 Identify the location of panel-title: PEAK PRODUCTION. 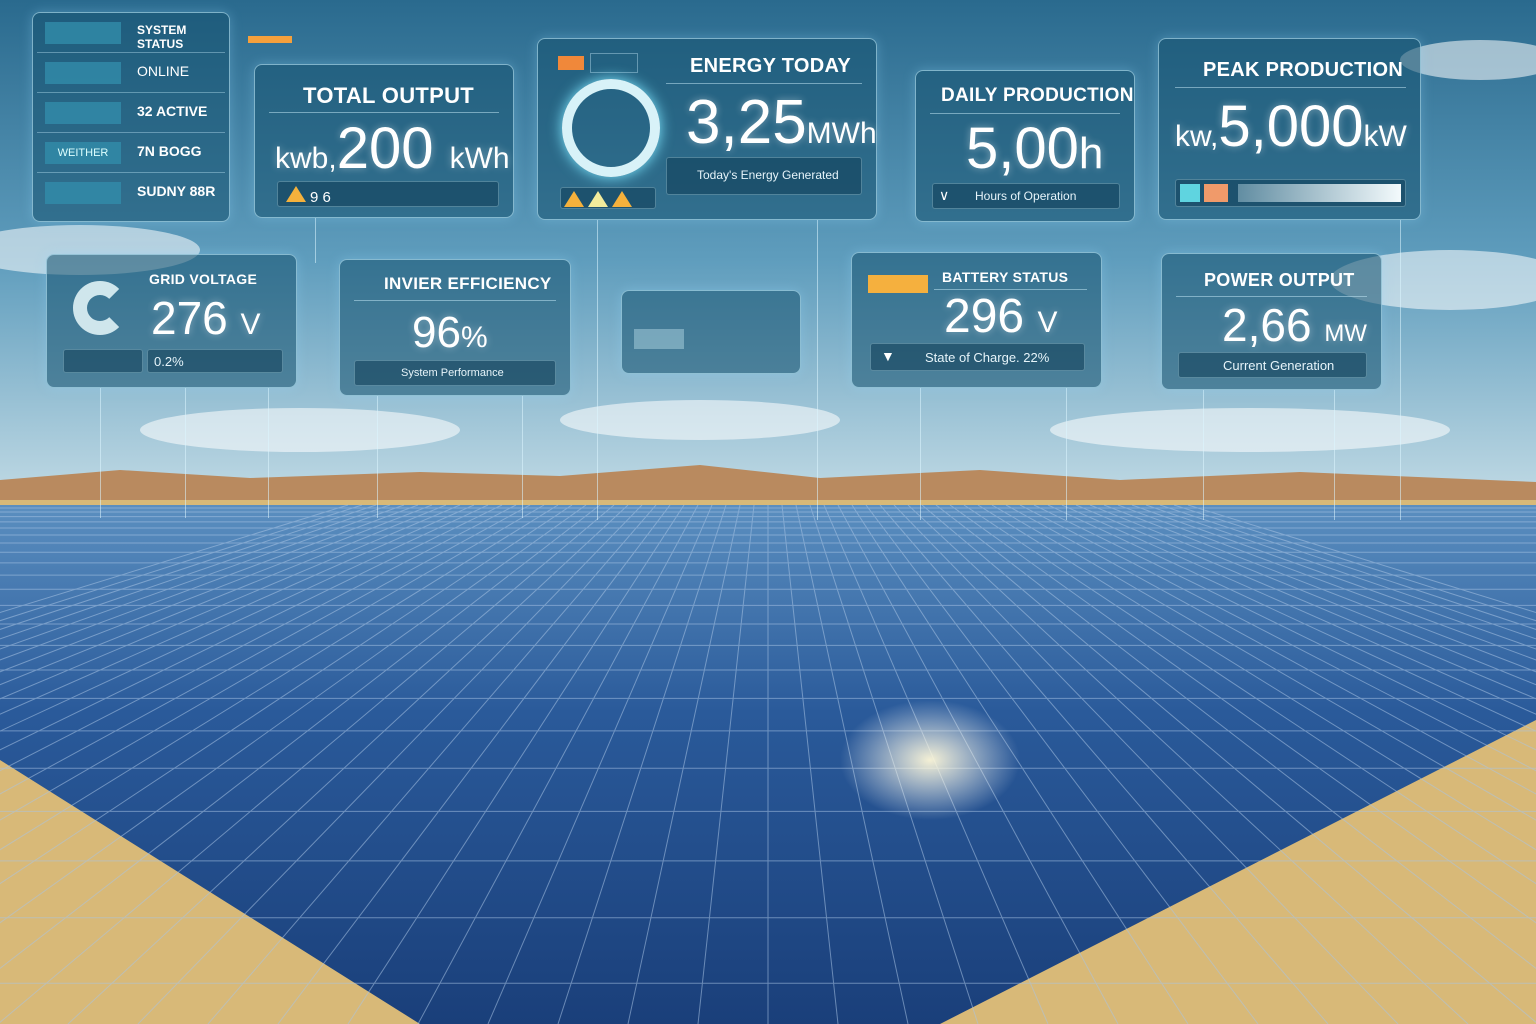
(1303, 70).